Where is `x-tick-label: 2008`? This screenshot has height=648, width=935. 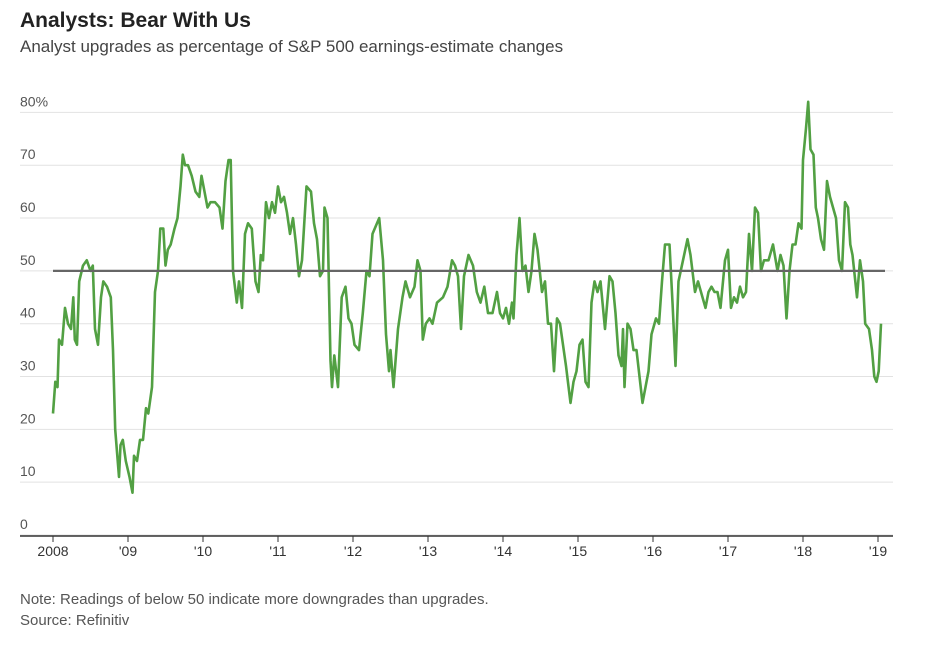
x-tick-label: 2008 is located at coordinates (52, 551).